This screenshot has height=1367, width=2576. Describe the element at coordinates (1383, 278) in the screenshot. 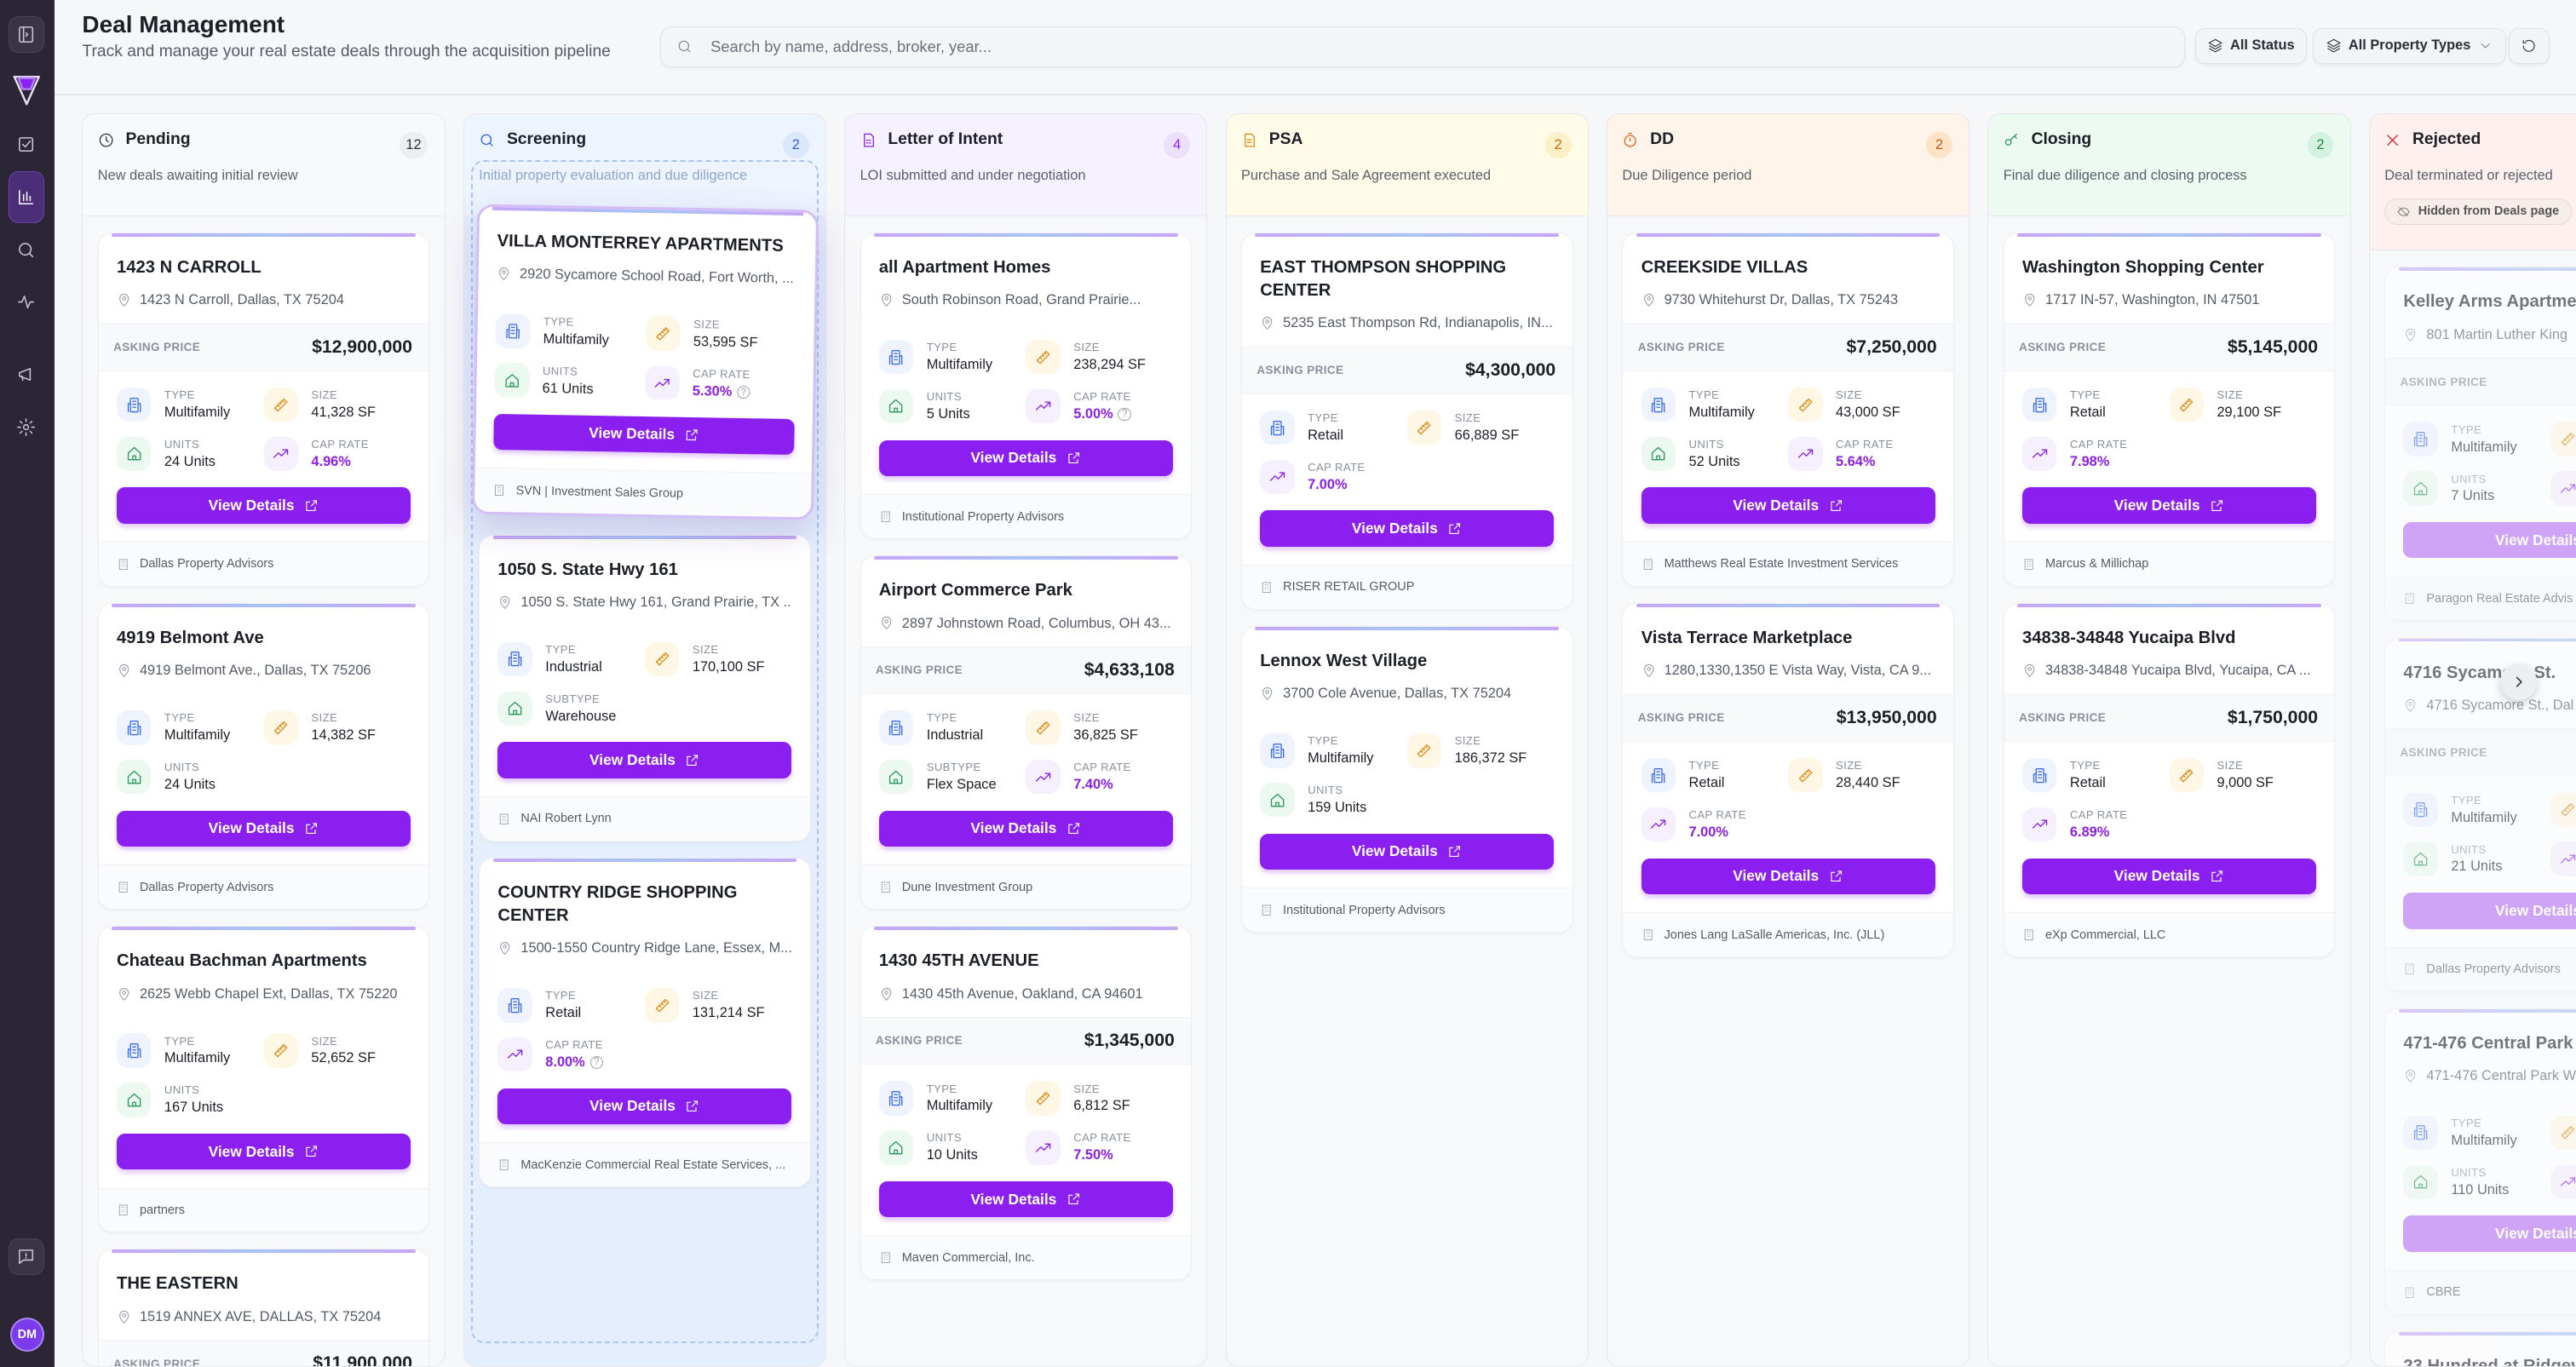

I see `deal-title: EAST THOMPSON SHOPPING CENTER` at that location.